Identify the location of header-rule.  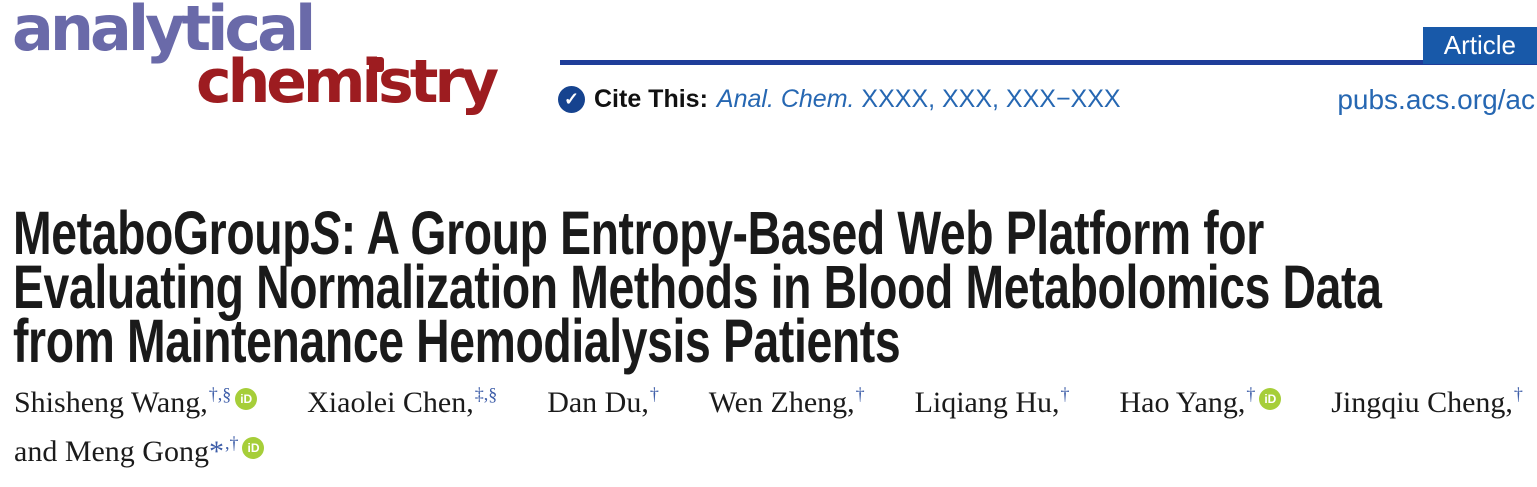
(1048, 62).